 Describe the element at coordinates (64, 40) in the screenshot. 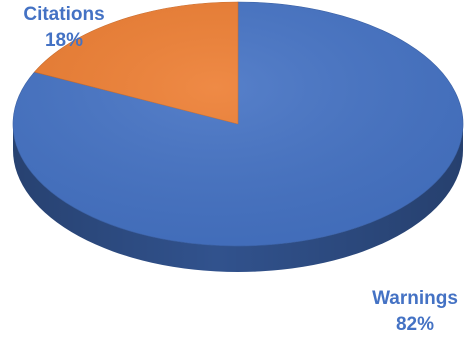

I see `data-label-value-citations: 18%` at that location.